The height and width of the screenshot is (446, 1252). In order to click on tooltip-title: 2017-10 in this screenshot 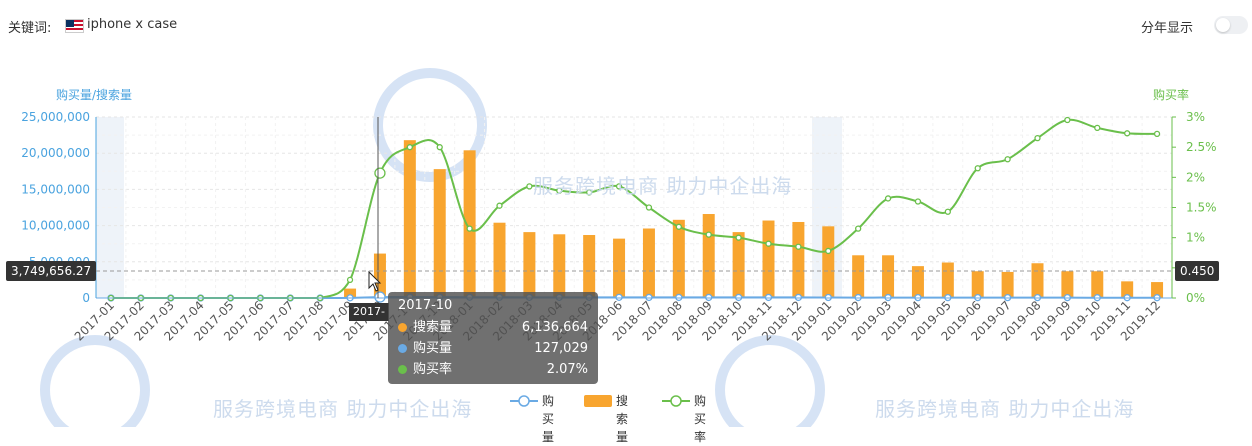, I will do `click(425, 305)`.